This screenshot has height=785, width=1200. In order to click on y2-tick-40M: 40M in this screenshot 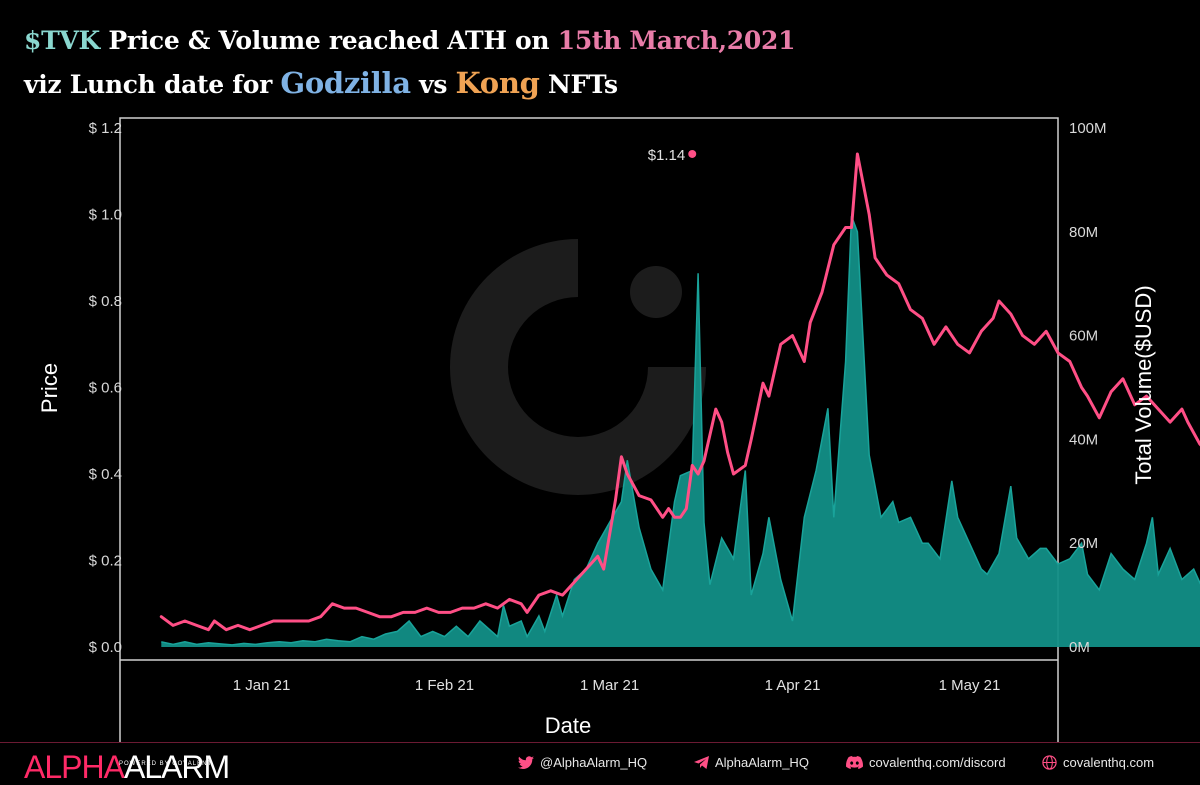, I will do `click(1083, 439)`.